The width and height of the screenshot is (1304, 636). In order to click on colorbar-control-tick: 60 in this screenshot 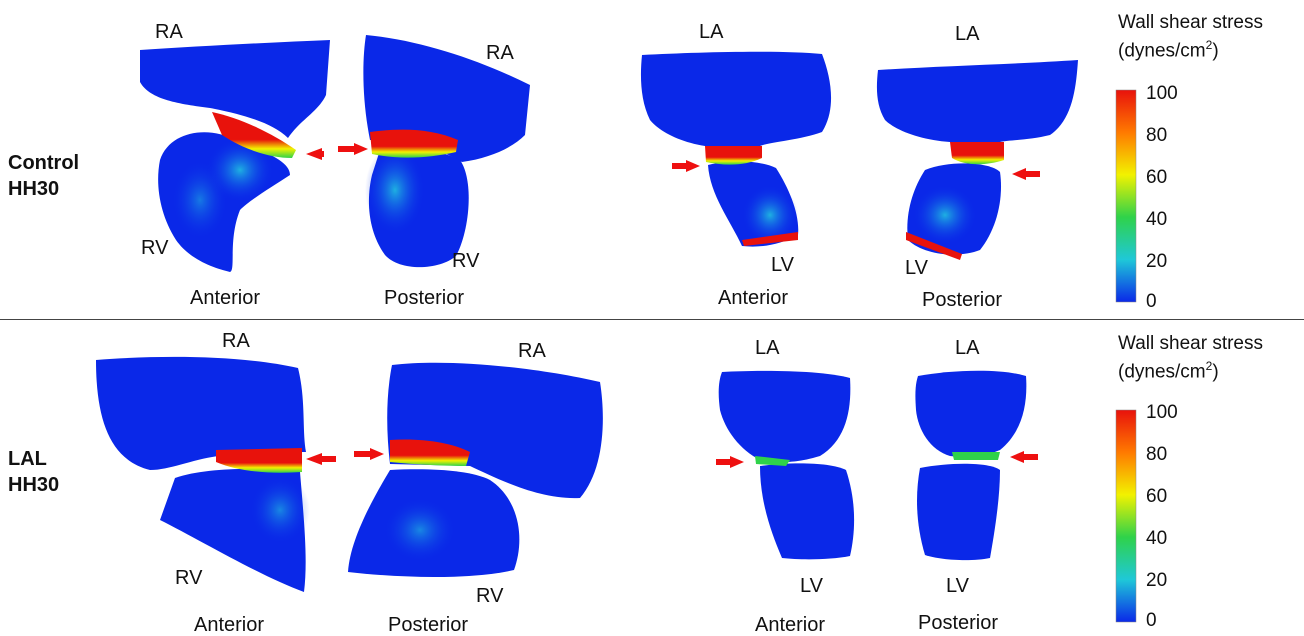, I will do `click(1157, 177)`.